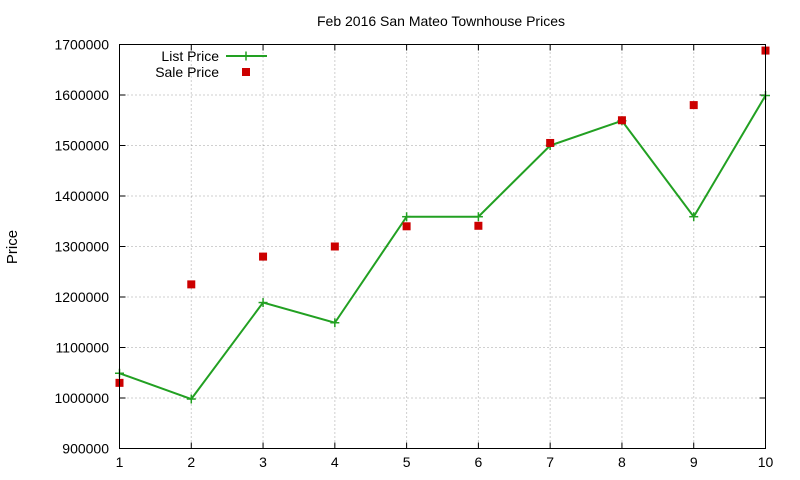  I want to click on y-tick-label: 1500000, so click(81, 146).